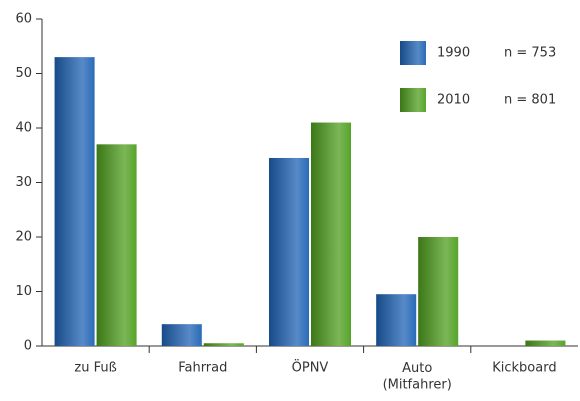  I want to click on x-tick-label: Auto (Mitfahrer), so click(417, 376).